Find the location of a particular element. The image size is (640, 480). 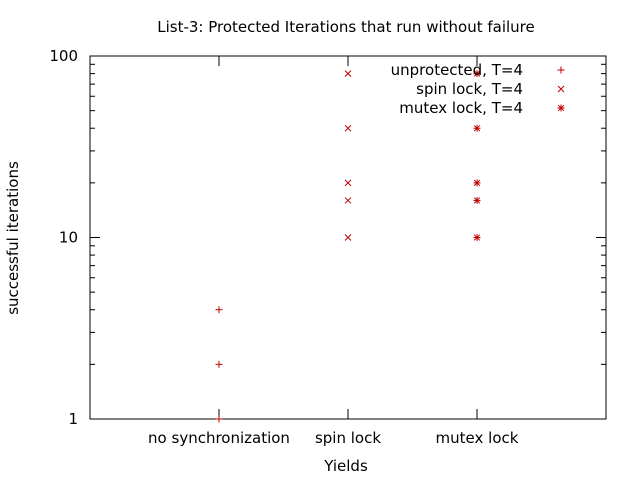

legend-label: unprotected, T=4 is located at coordinates (457, 70).